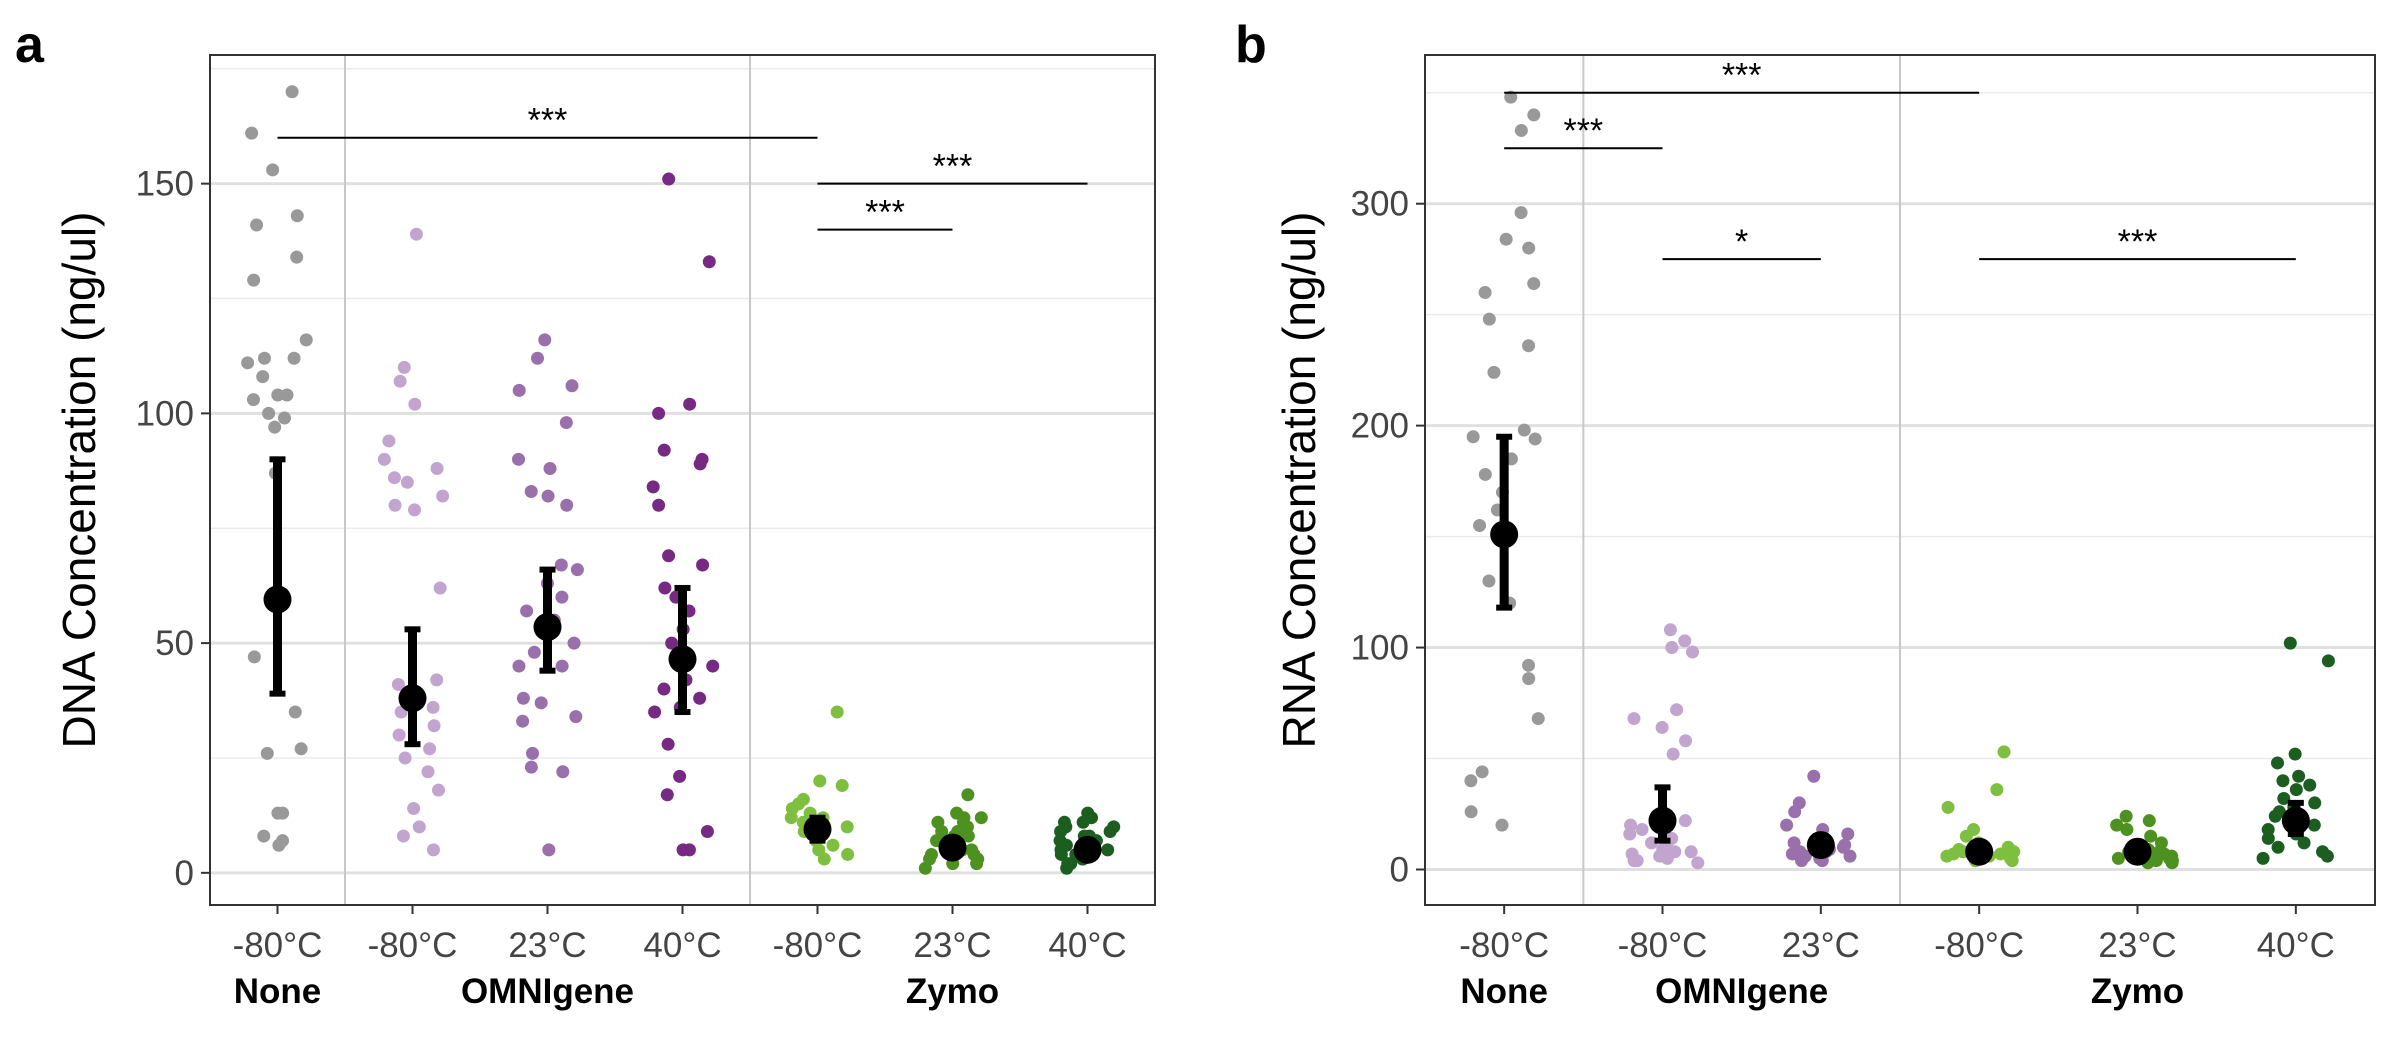  What do you see at coordinates (278, 991) in the screenshot?
I see `group-label: None` at bounding box center [278, 991].